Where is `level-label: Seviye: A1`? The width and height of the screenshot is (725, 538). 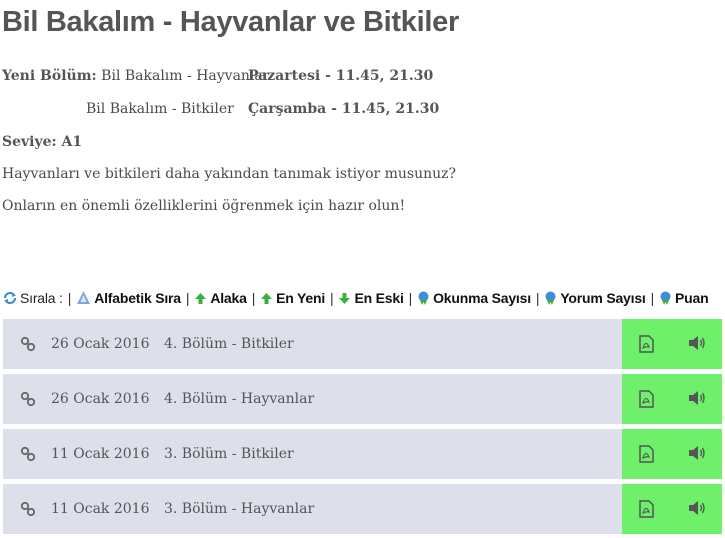 level-label: Seviye: A1 is located at coordinates (42, 142).